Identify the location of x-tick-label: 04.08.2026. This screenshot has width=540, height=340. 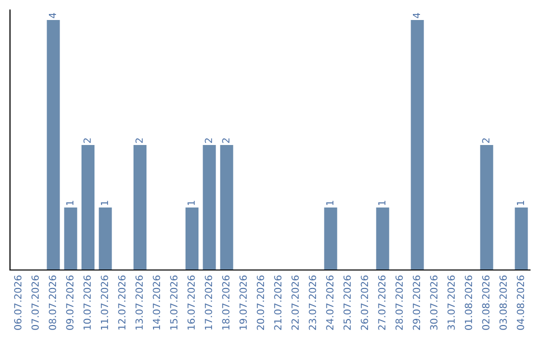
(520, 302).